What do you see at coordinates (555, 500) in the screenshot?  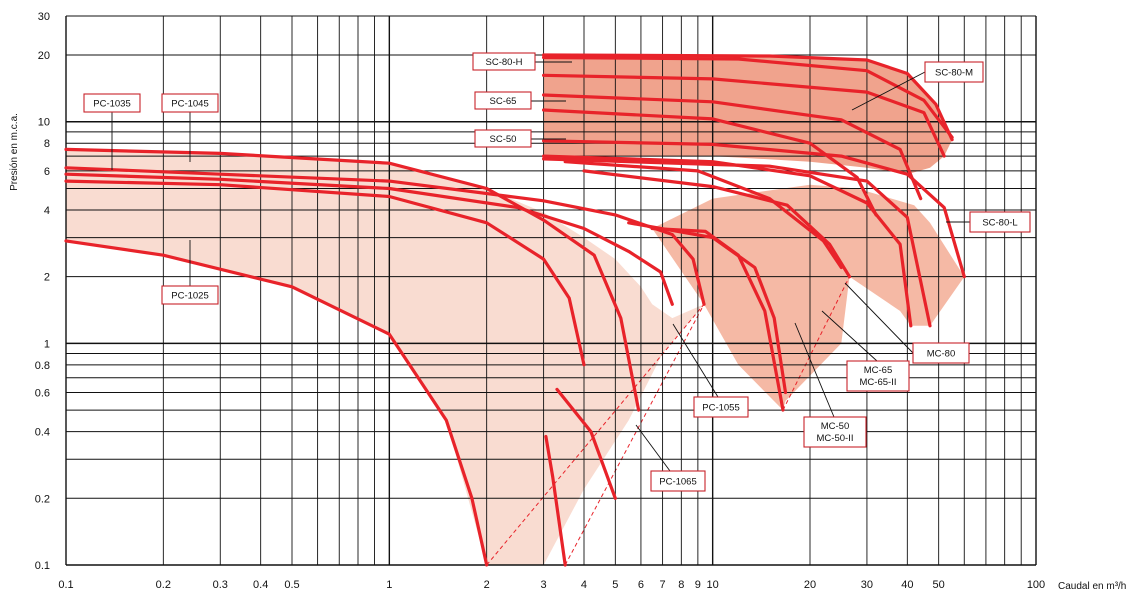 I see `curve-pc-1035-low` at bounding box center [555, 500].